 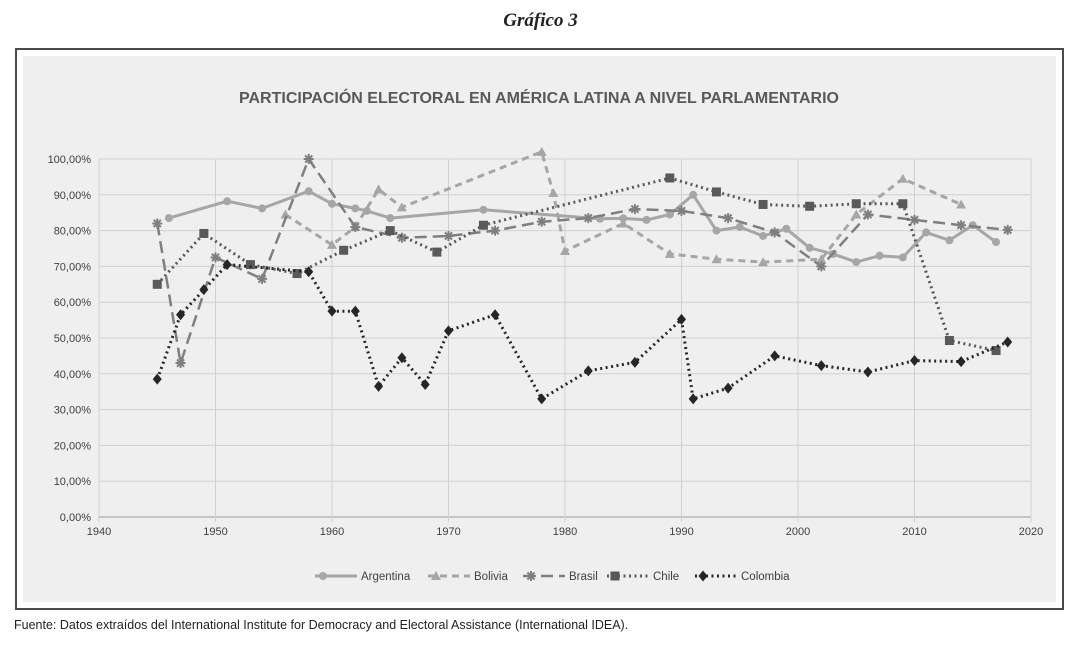 I want to click on legend-label: Brasil, so click(x=583, y=577).